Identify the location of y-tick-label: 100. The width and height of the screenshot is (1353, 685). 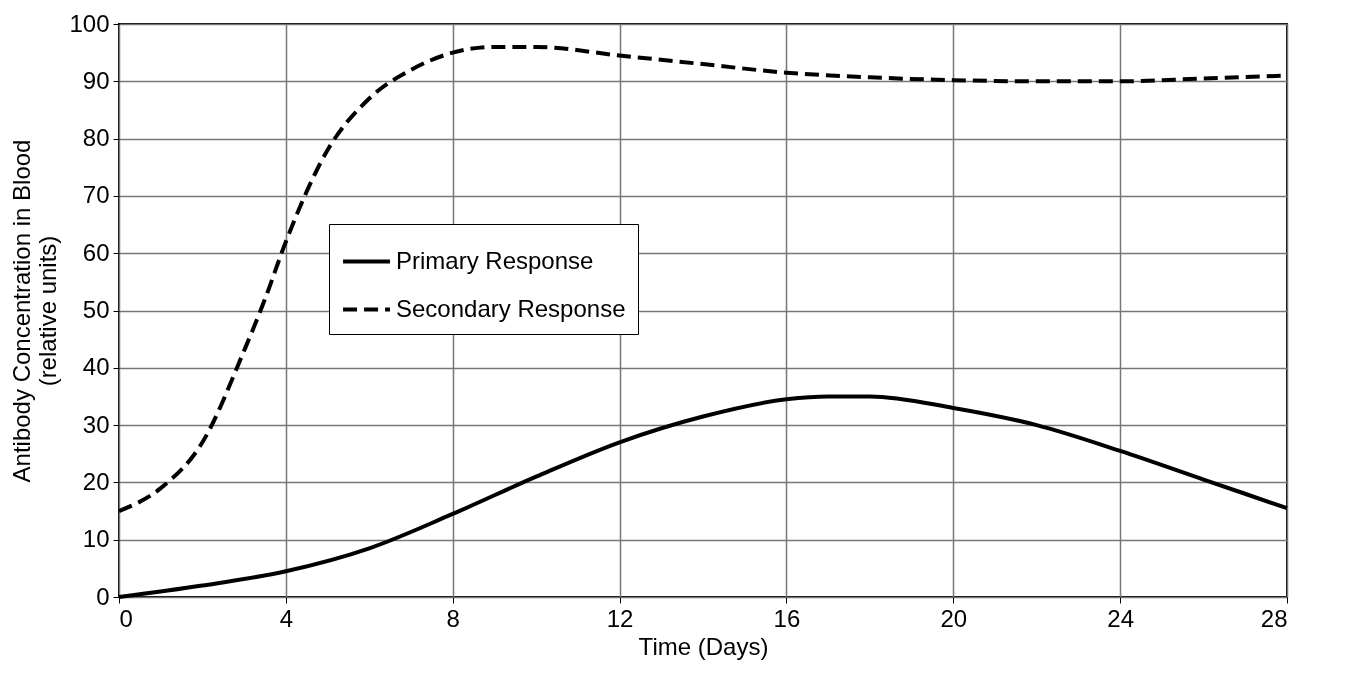
(89, 23).